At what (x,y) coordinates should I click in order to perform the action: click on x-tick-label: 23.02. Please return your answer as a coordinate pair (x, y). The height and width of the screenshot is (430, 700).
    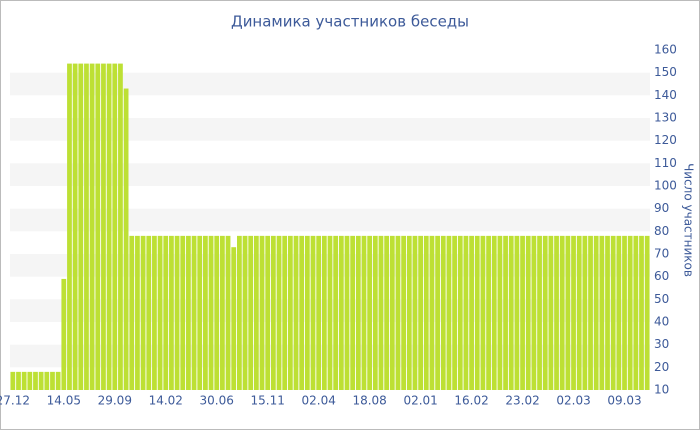
    Looking at the image, I should click on (522, 401).